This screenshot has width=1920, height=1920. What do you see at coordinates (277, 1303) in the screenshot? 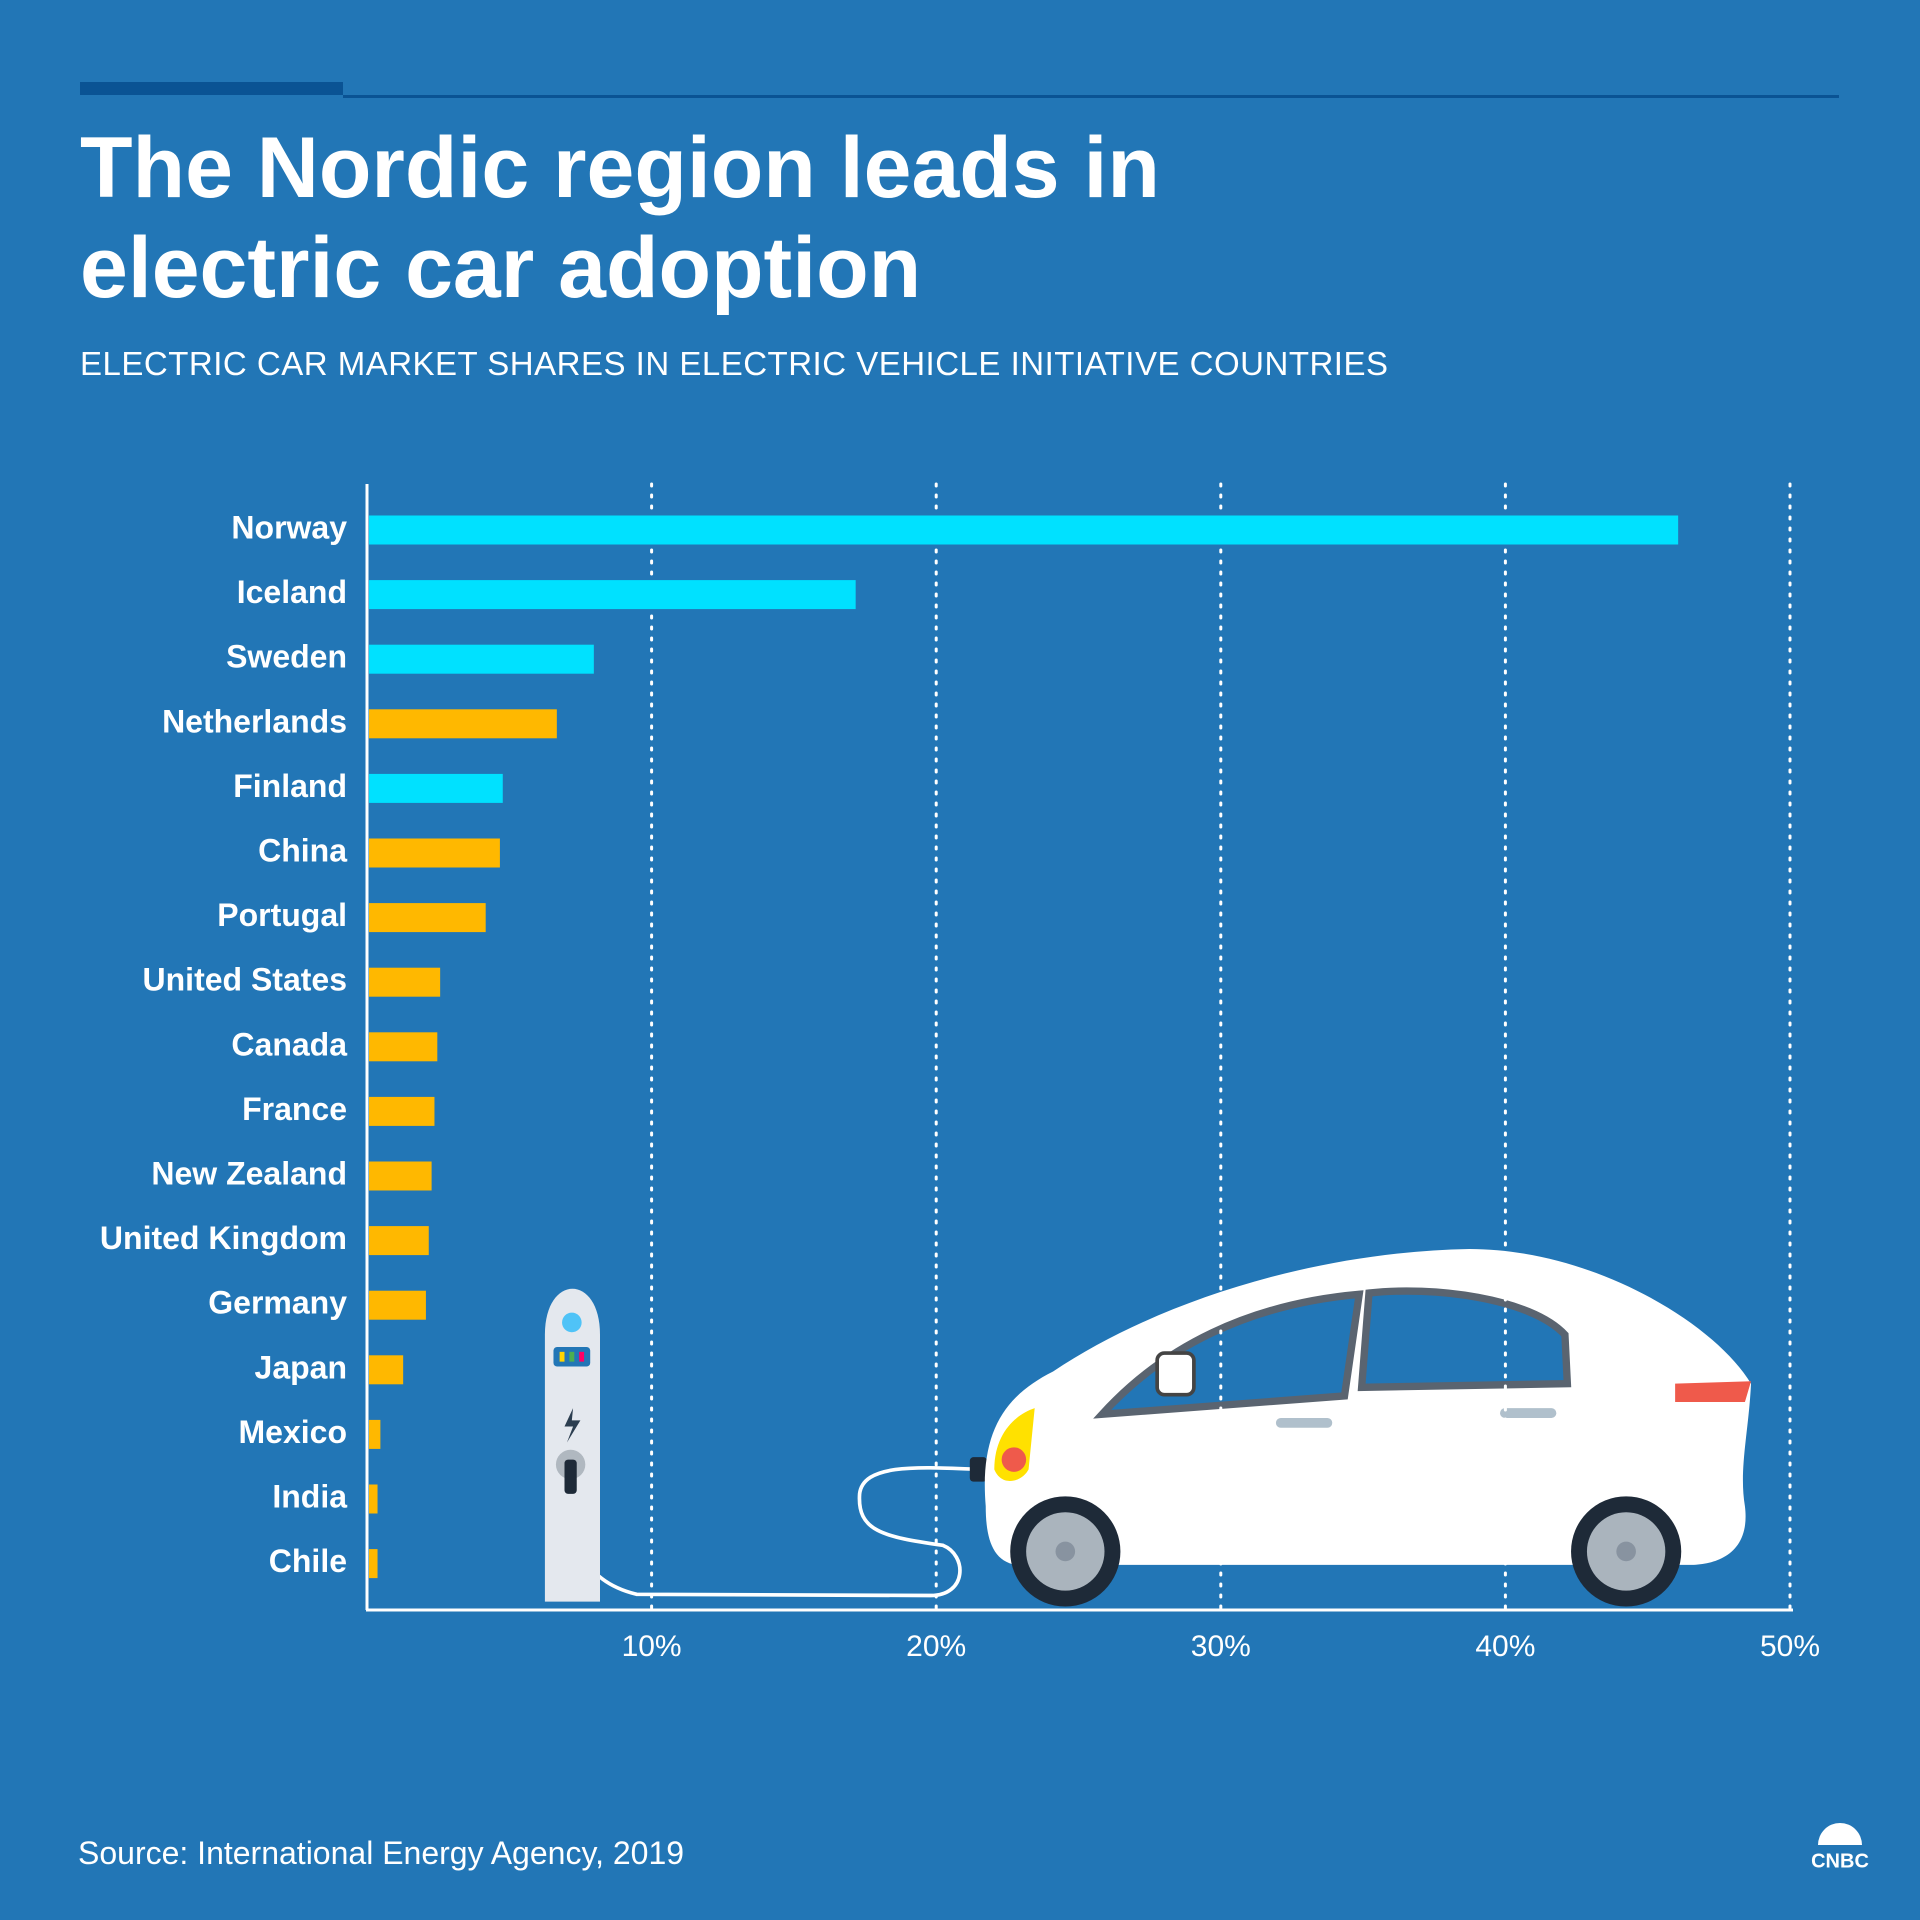
I see `y-tick-label: Germany` at bounding box center [277, 1303].